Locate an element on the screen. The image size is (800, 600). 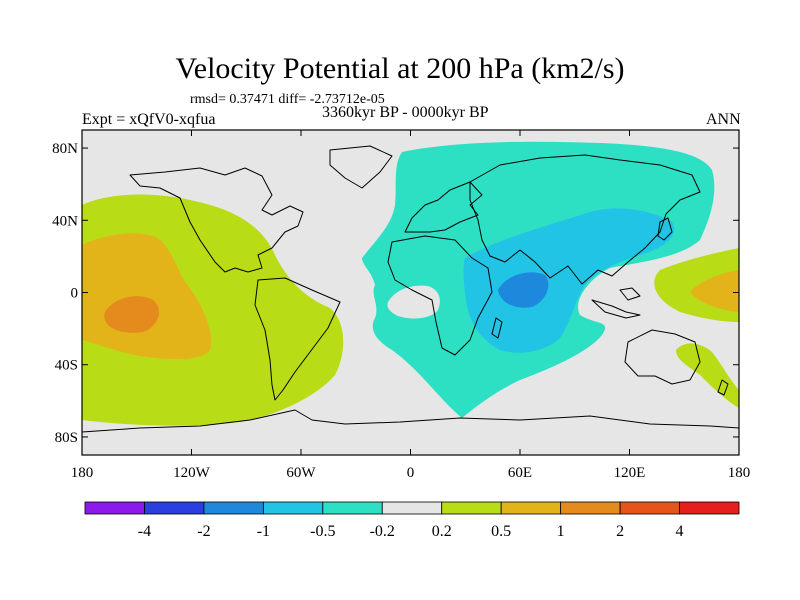
coastline-africa is located at coordinates (440, 295).